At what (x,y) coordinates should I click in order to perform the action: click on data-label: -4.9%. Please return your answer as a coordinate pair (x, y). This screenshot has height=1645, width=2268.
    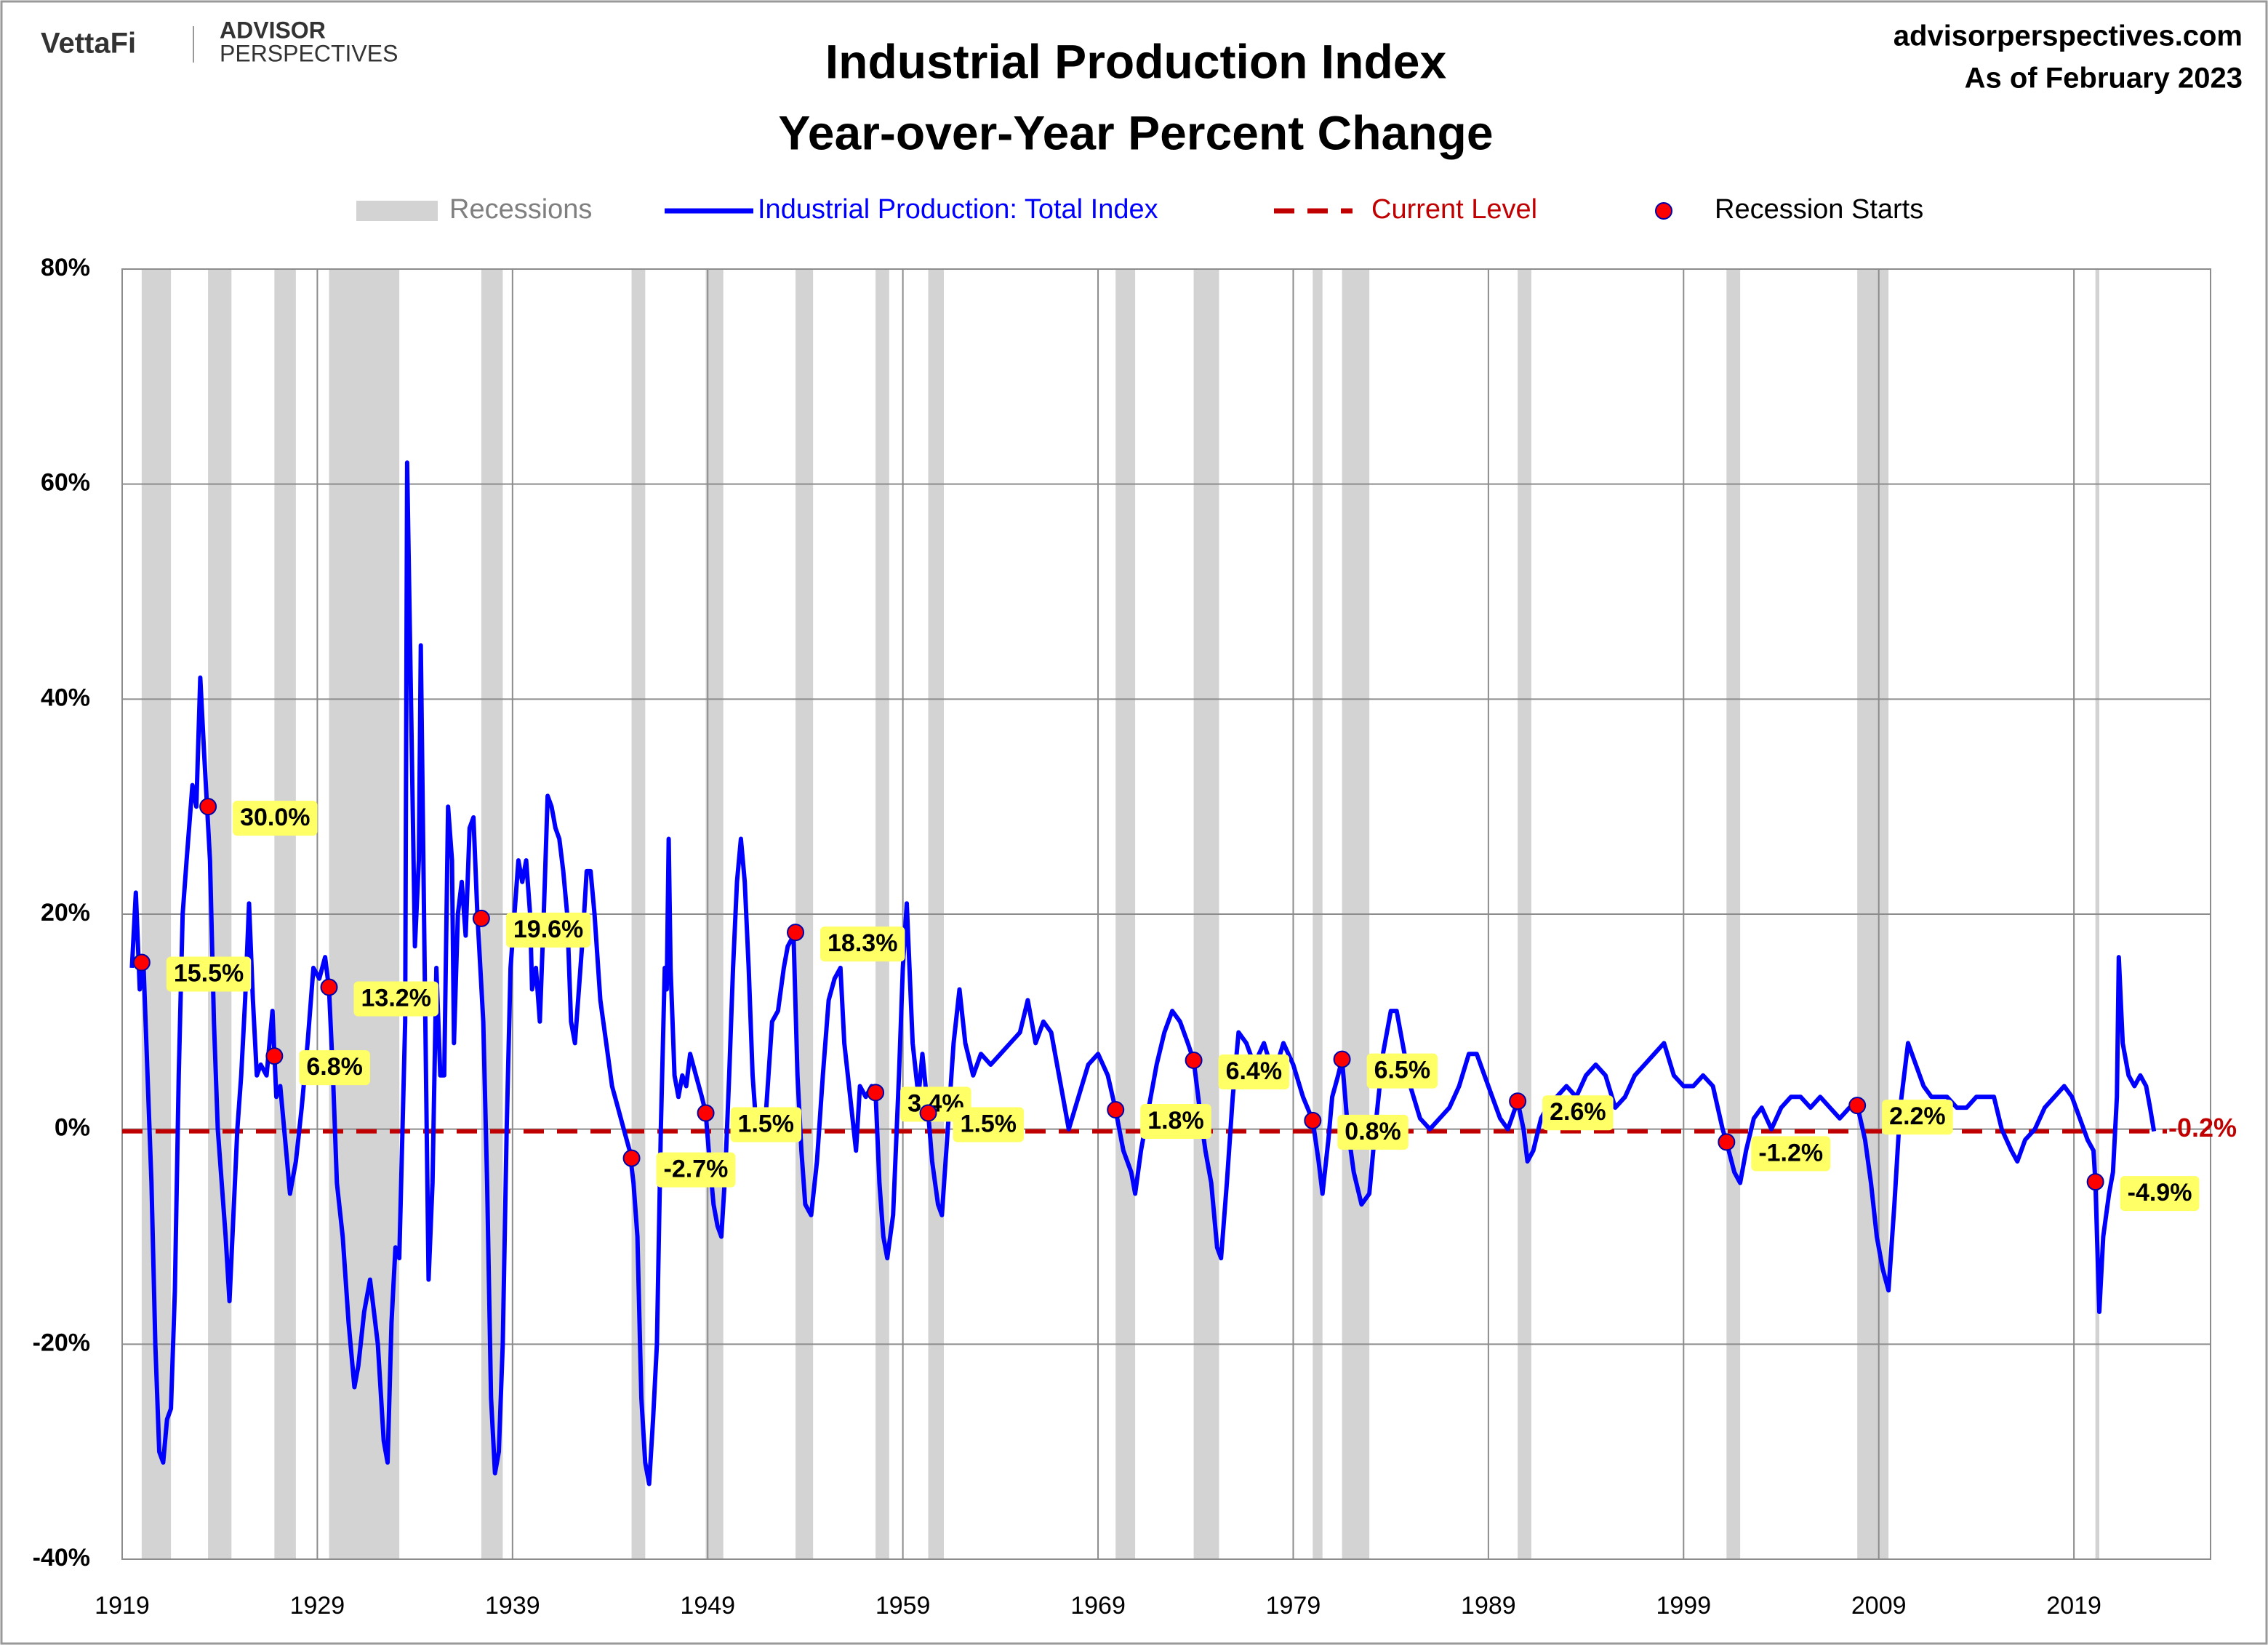
    Looking at the image, I should click on (2160, 1192).